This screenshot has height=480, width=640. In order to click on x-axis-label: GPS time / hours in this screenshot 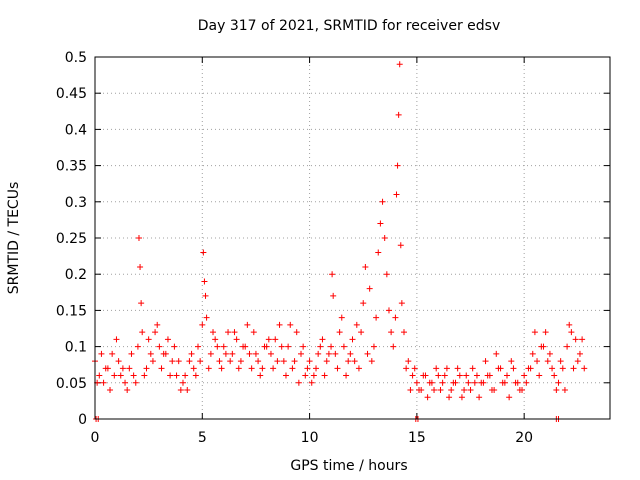, I will do `click(348, 466)`.